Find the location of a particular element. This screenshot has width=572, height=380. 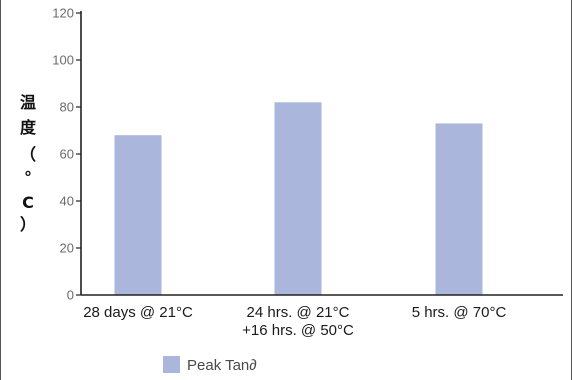

y-axis-ticks: 0 20 40 60 80 100 120 is located at coordinates (66, 154).